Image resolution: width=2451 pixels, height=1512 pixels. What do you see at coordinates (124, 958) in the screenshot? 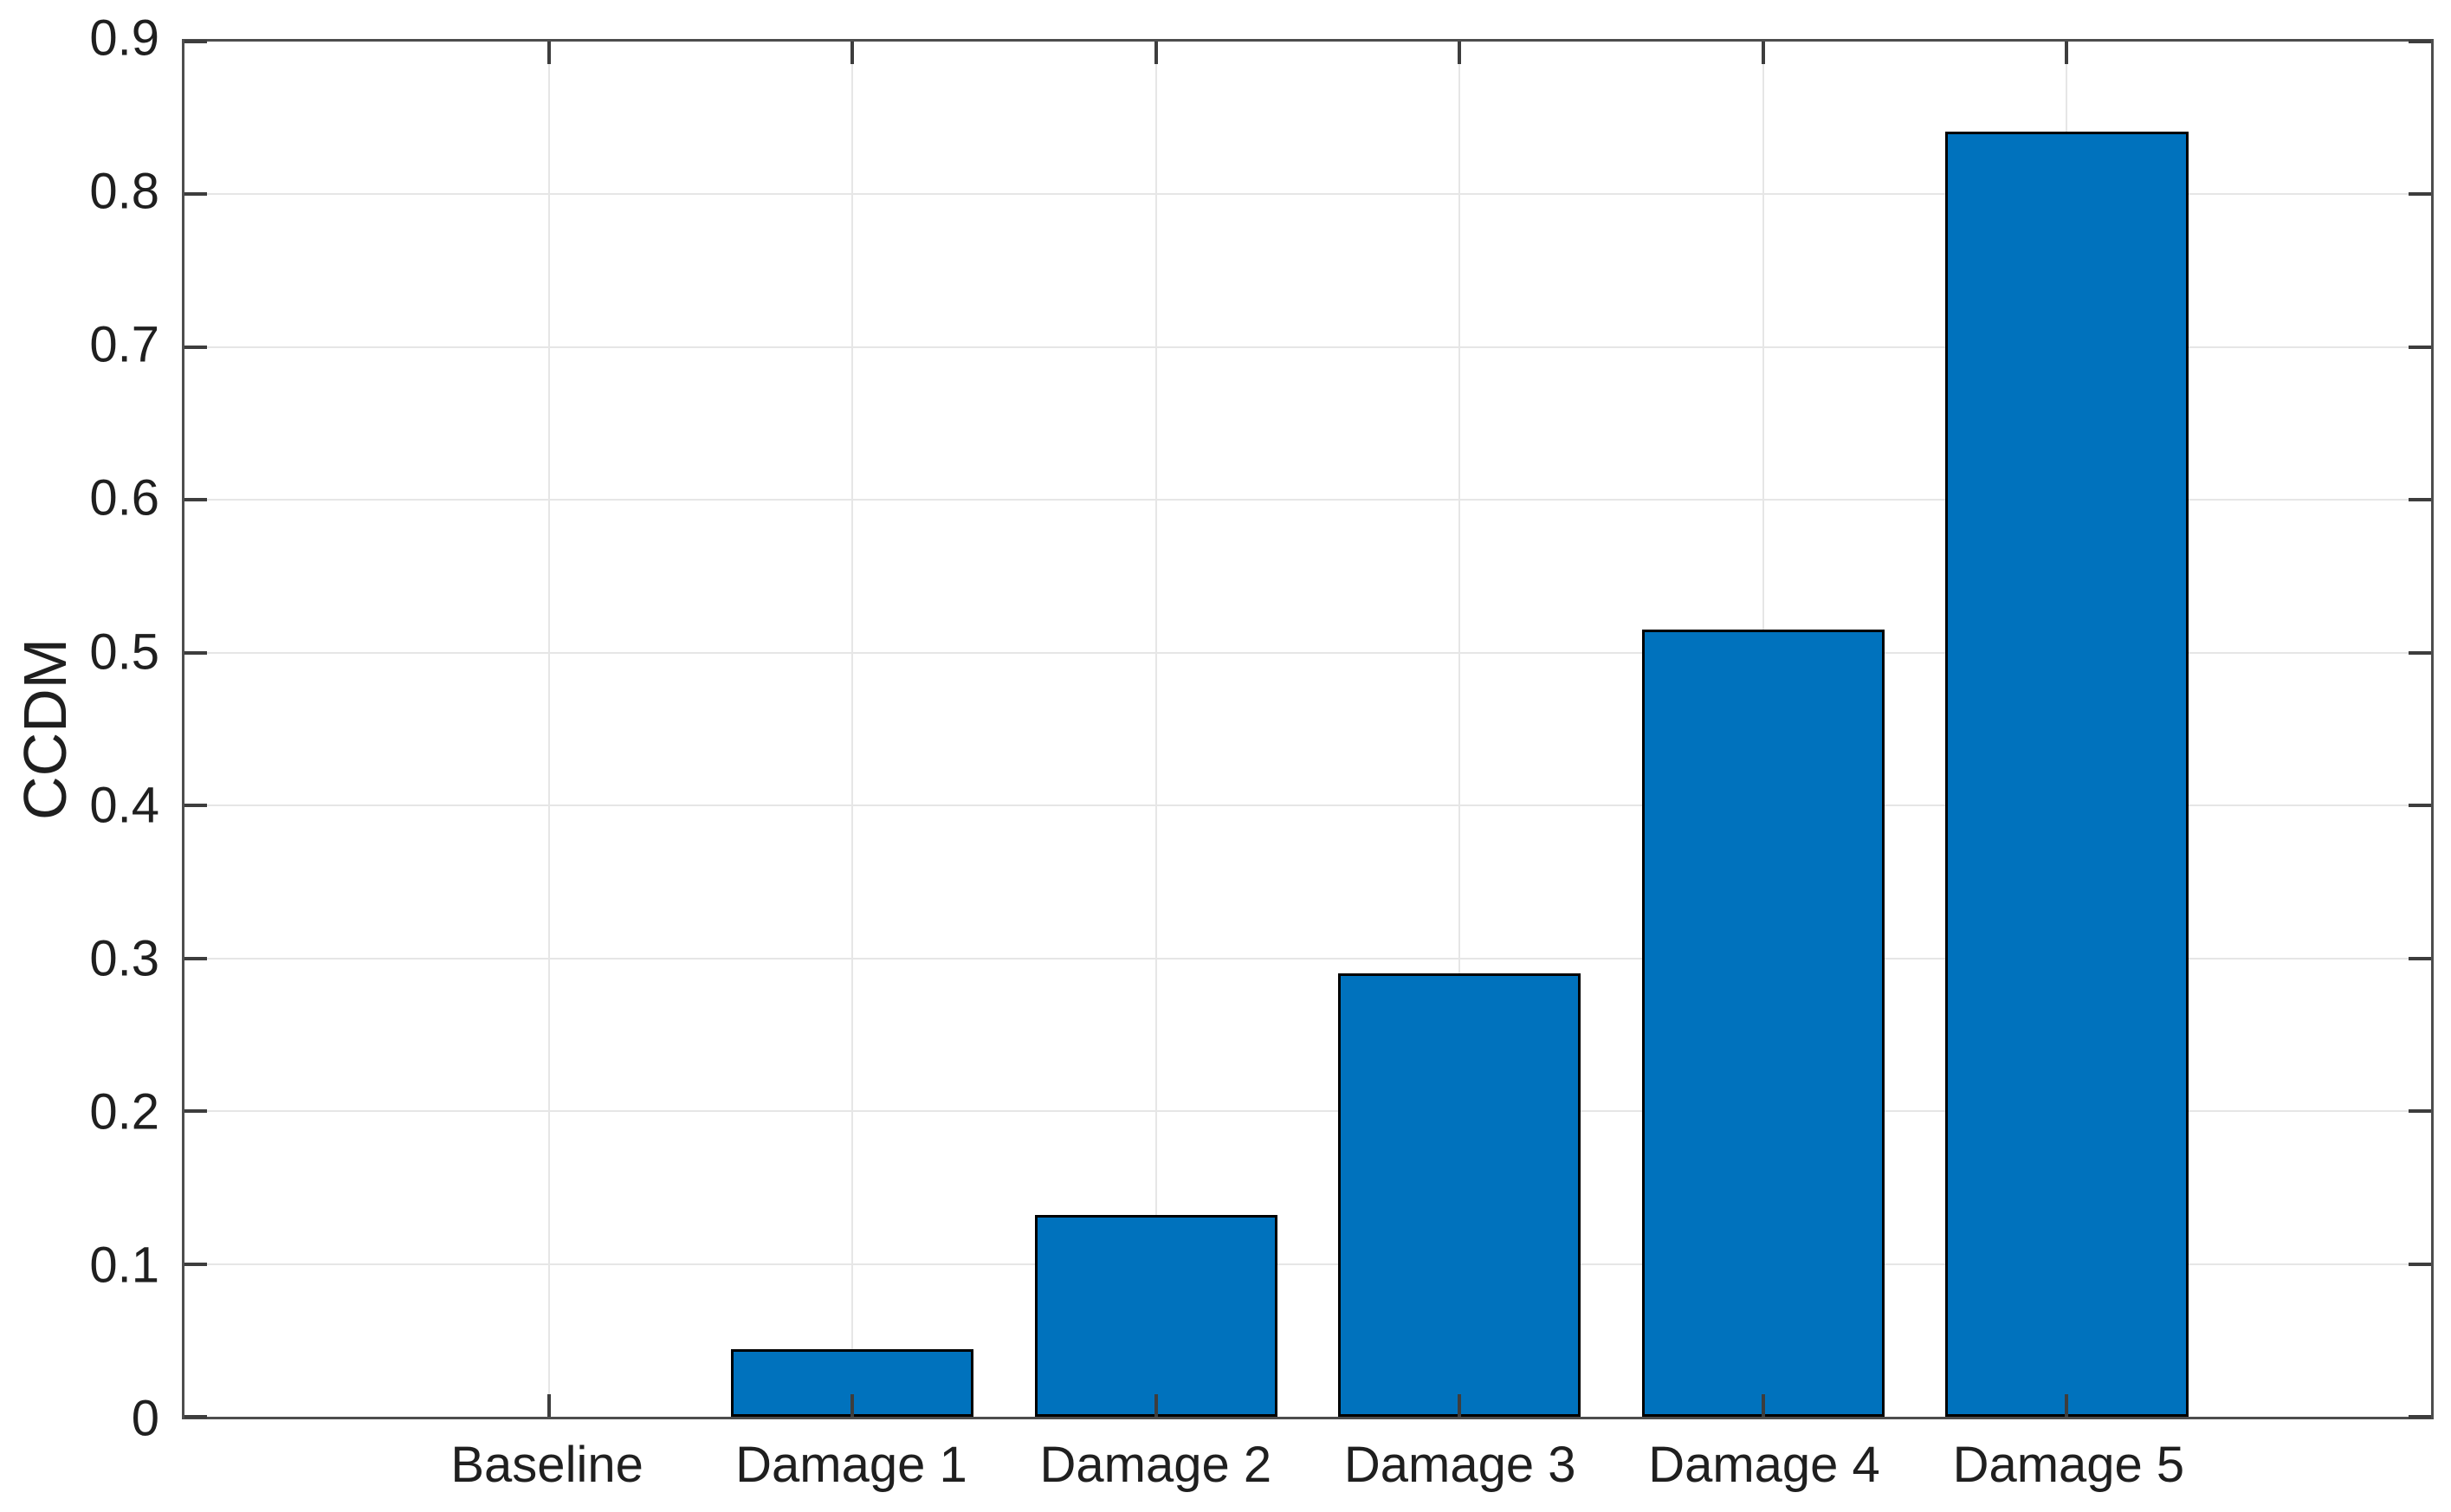
I see `y-tick-label: 0.3` at bounding box center [124, 958].